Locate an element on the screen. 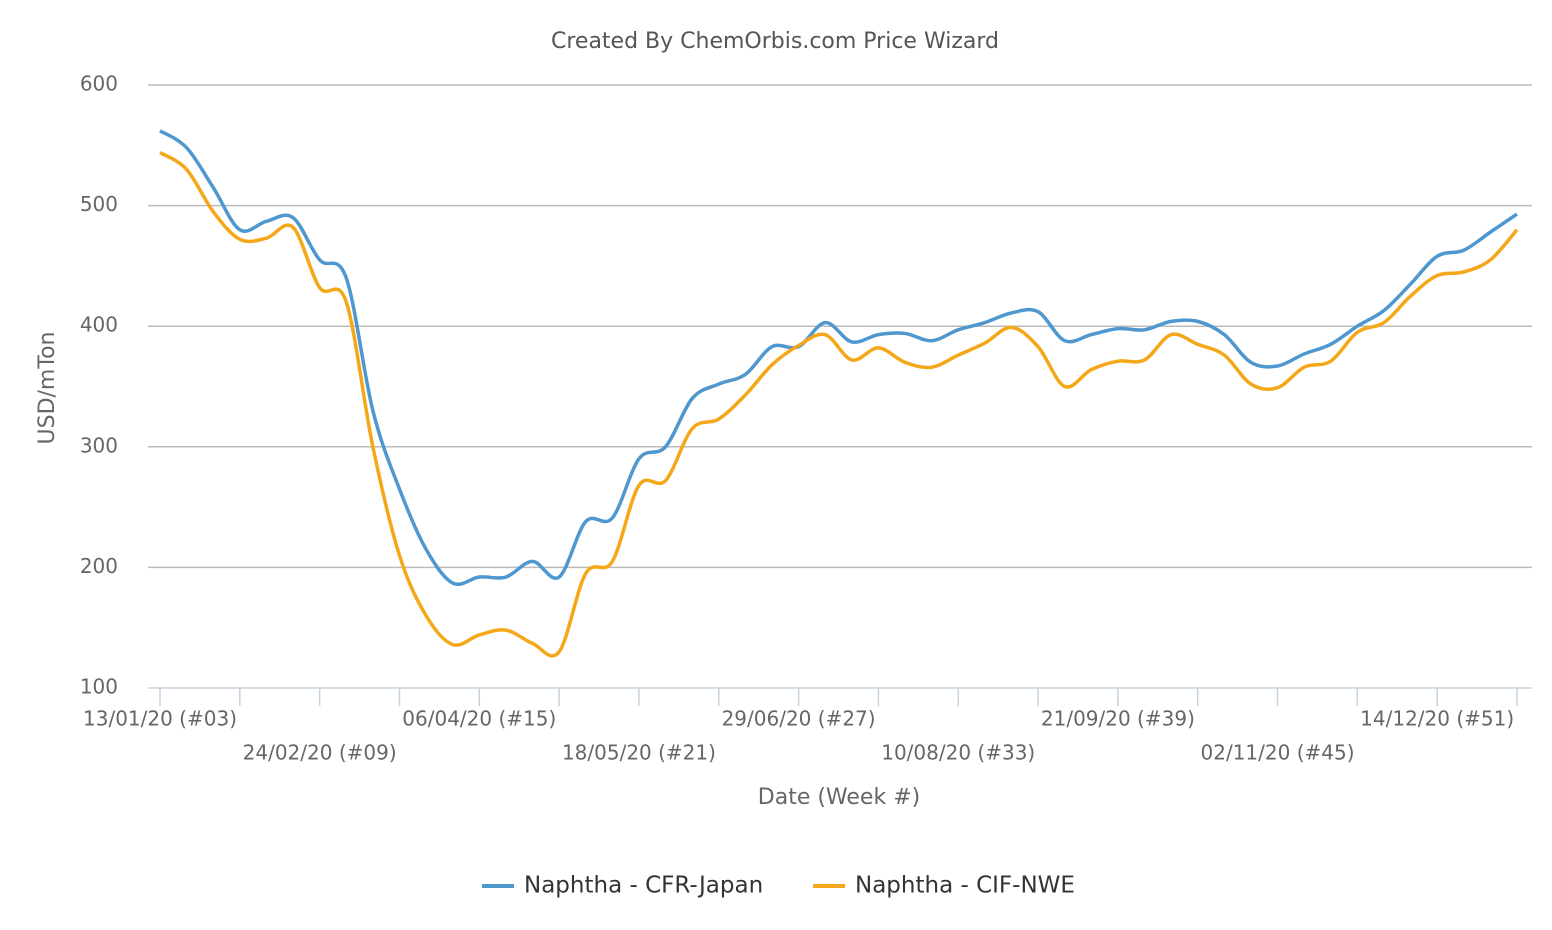  x-tick-label: 13/01/20 (#03) is located at coordinates (160, 719).